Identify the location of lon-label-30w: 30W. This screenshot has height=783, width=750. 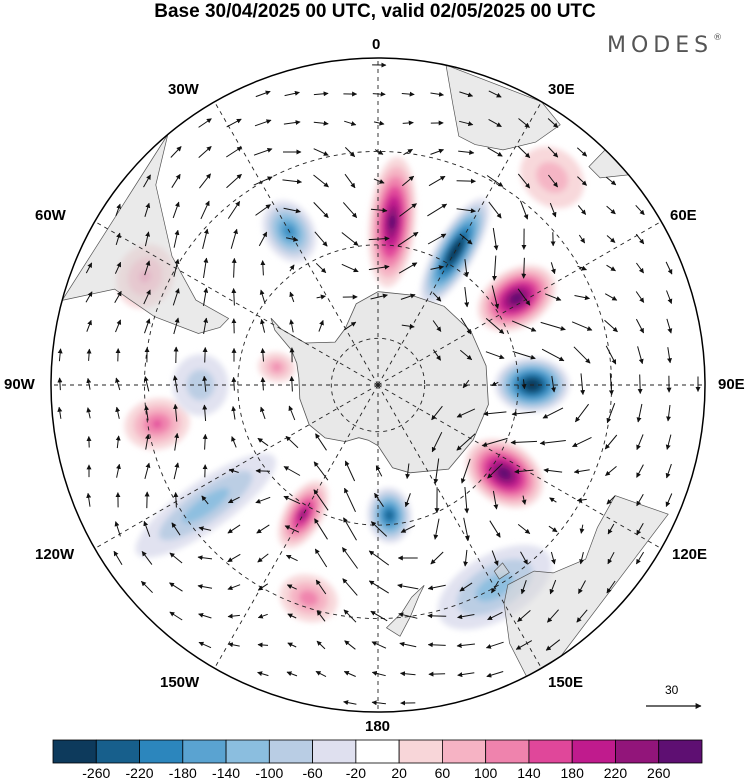
(183, 89).